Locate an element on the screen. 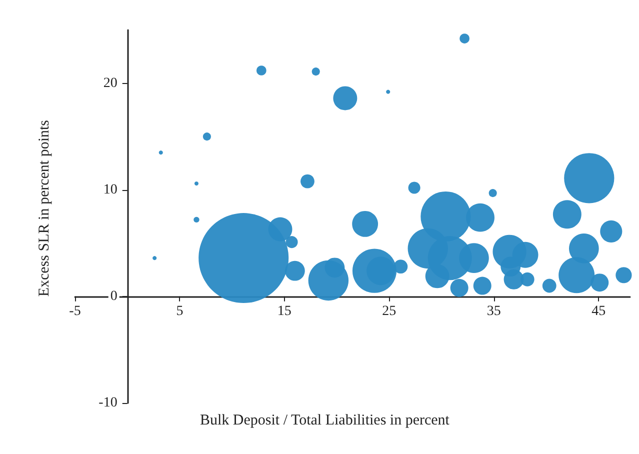  x-tick-label: -5 is located at coordinates (75, 311).